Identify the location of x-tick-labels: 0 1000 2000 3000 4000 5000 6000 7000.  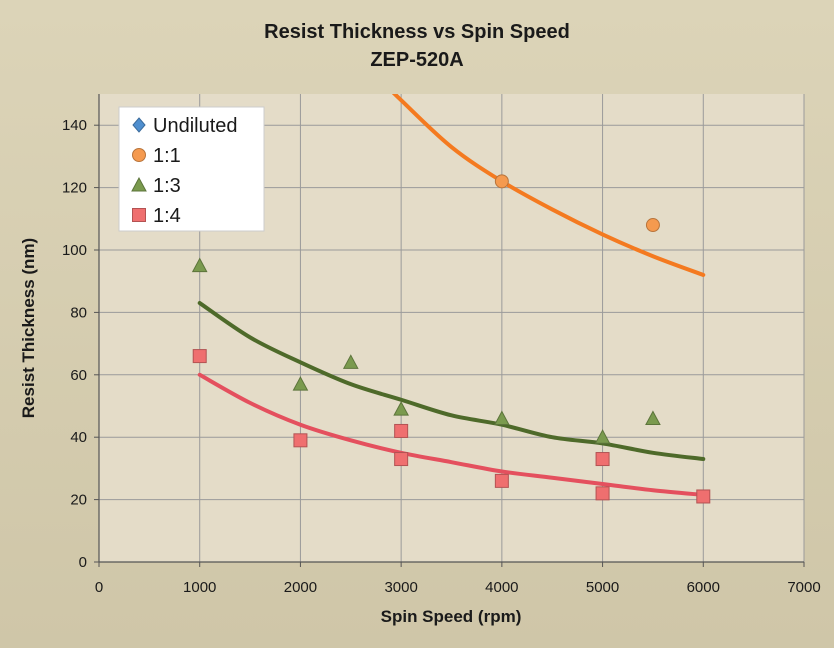
(458, 587).